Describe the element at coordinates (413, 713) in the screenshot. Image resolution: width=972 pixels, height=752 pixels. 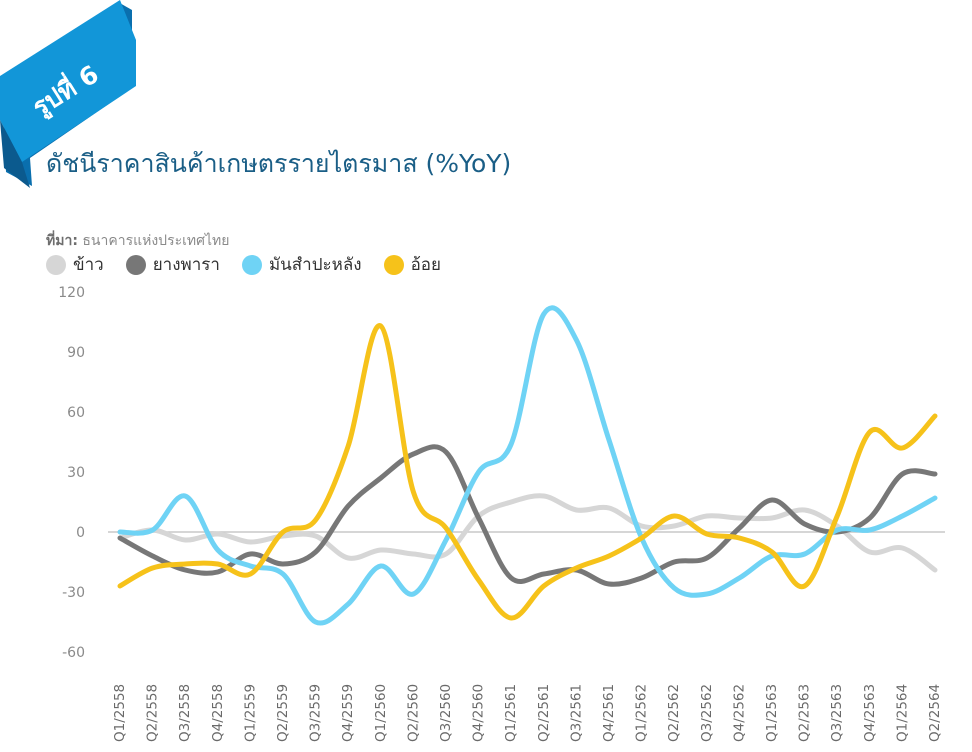
I see `x-tick-label: Q2/2560` at that location.